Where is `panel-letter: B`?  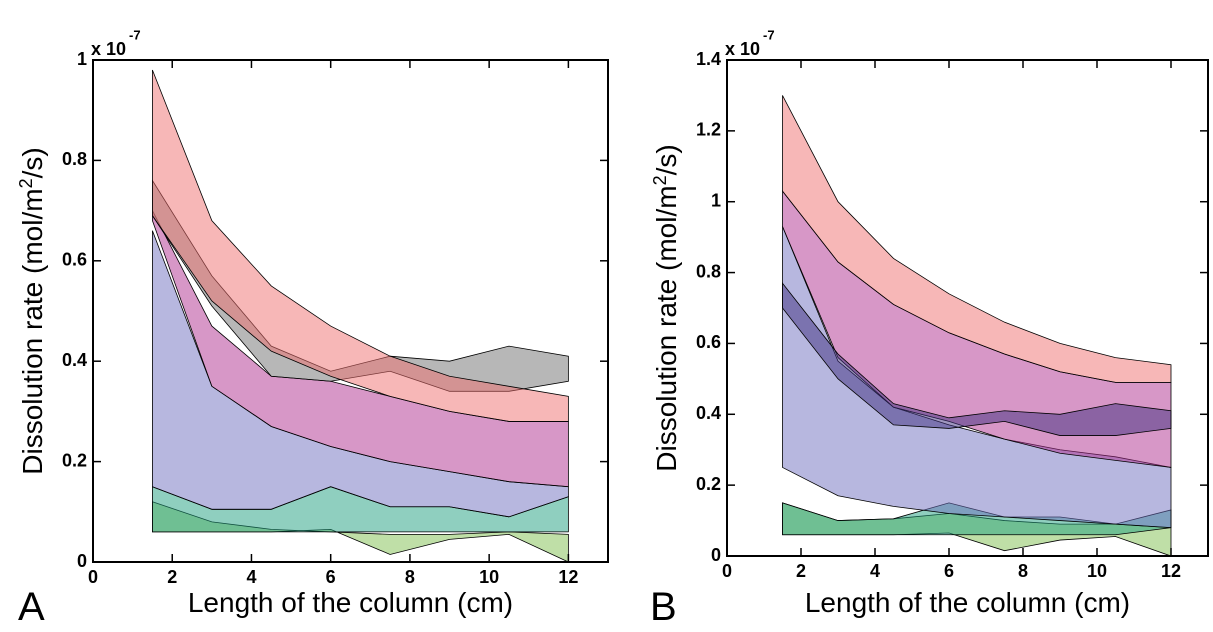
panel-letter: B is located at coordinates (663, 607).